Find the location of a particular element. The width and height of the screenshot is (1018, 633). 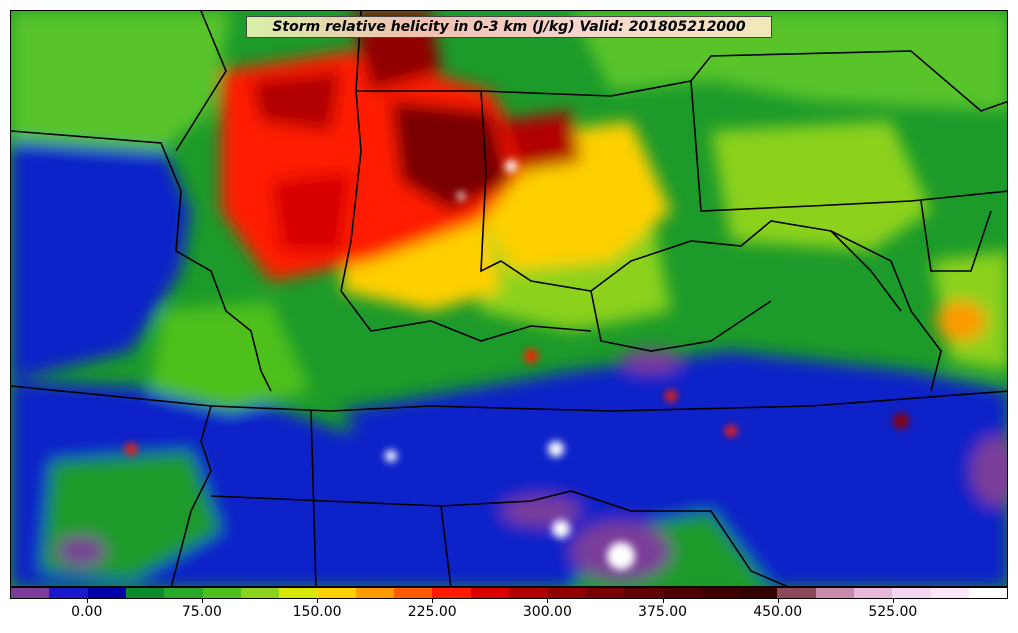

colorbar-label: 0.00 is located at coordinates (87, 612).